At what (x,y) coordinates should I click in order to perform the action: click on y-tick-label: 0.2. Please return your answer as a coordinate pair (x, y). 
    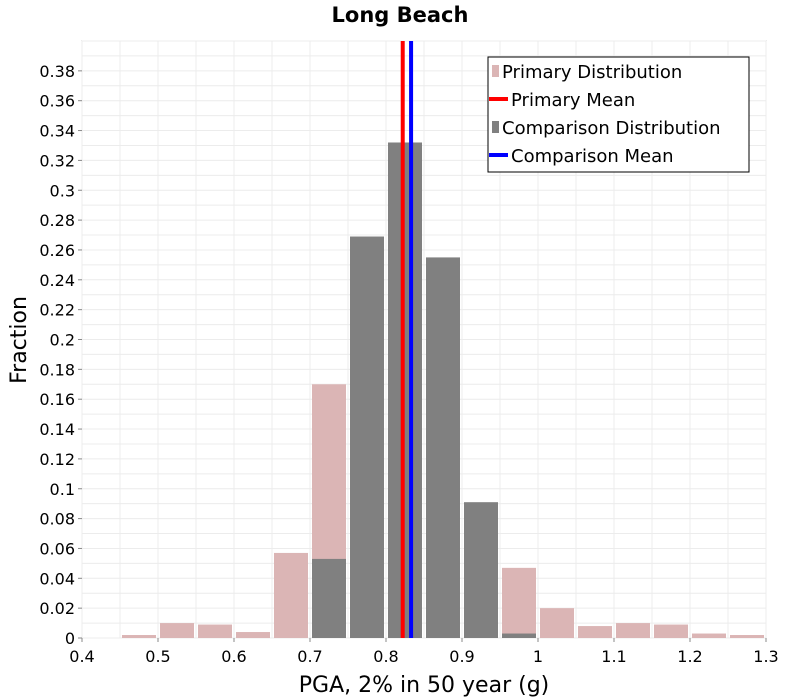
    Looking at the image, I should click on (62, 340).